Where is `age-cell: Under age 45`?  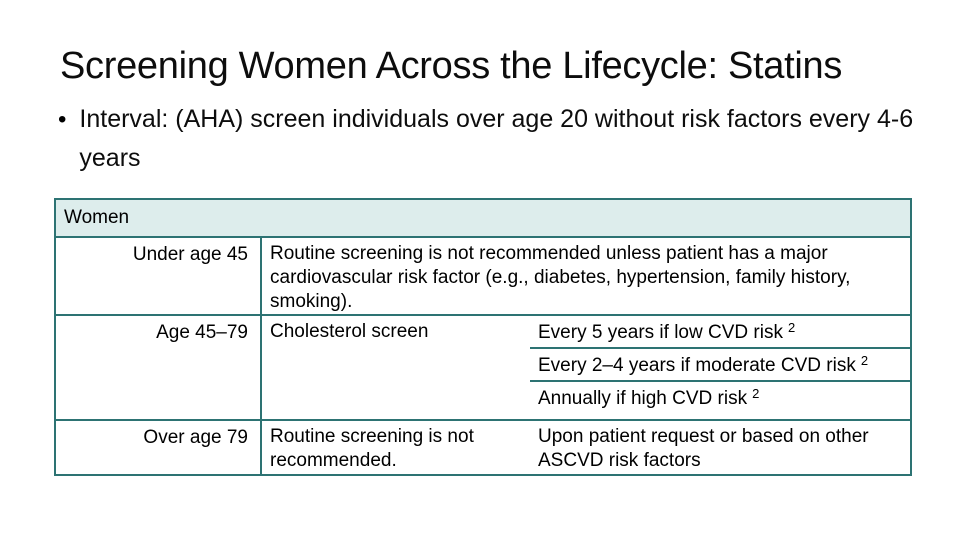
age-cell: Under age 45 is located at coordinates (159, 276).